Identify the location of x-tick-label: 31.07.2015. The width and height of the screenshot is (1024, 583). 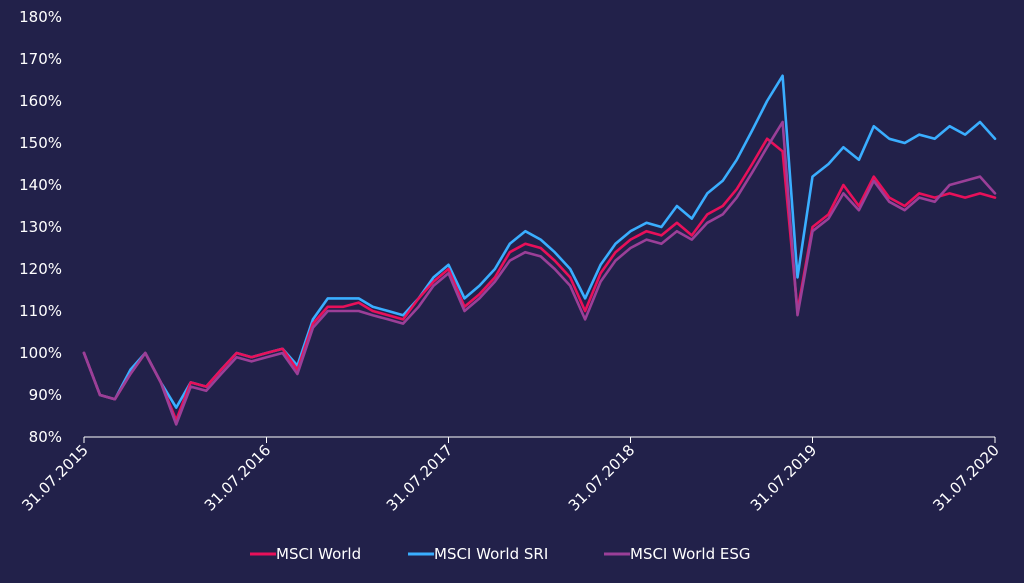
(54, 477).